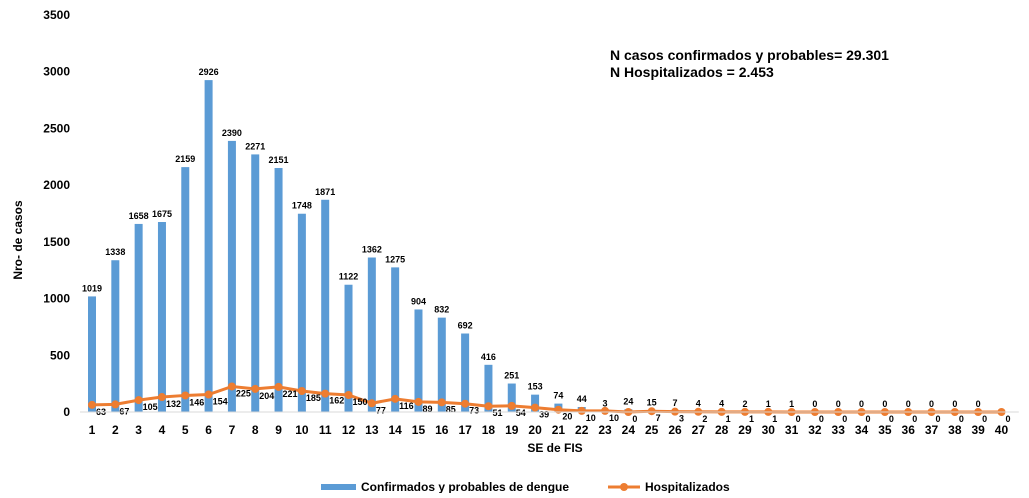 Image resolution: width=1029 pixels, height=498 pixels. What do you see at coordinates (558, 396) in the screenshot?
I see `bar-value-label: 74` at bounding box center [558, 396].